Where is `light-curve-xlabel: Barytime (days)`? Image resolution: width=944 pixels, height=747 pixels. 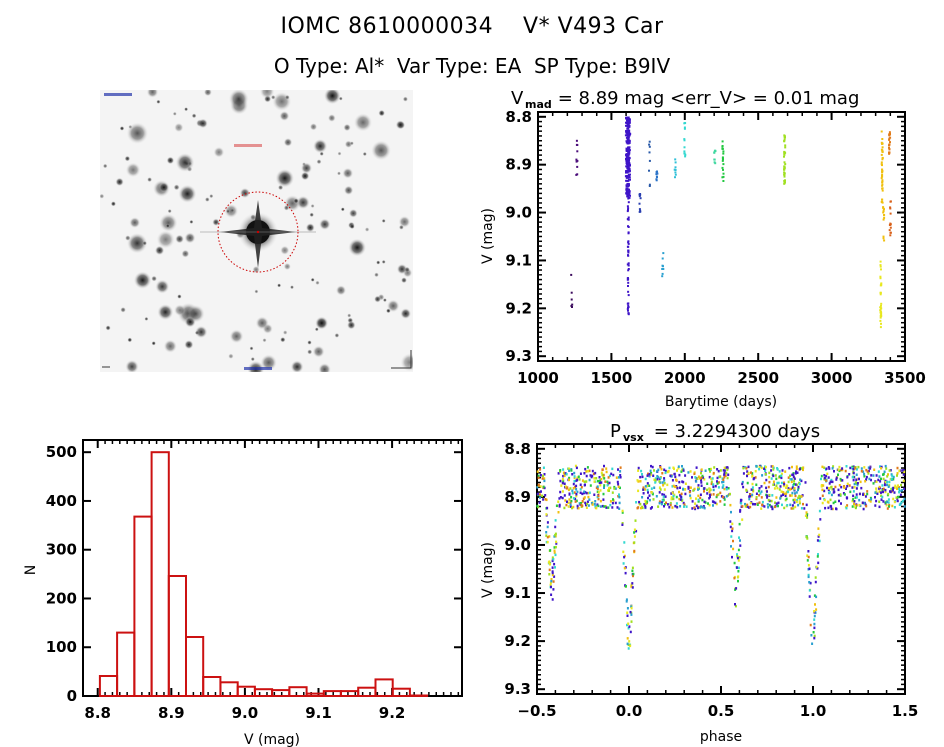 light-curve-xlabel: Barytime (days) is located at coordinates (721, 402).